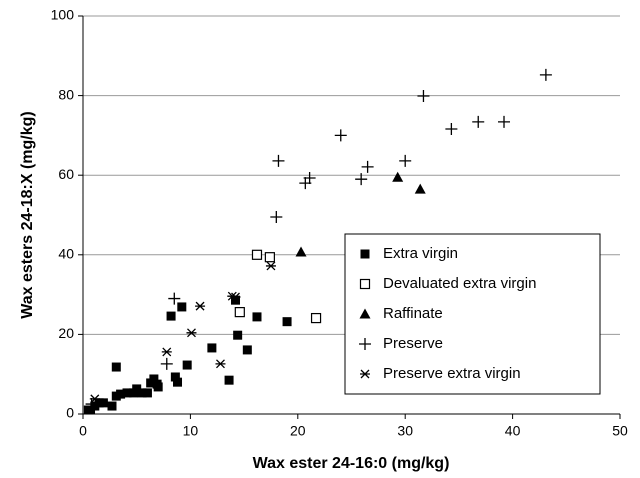  What do you see at coordinates (27, 214) in the screenshot?
I see `y-axis-title: Wax esters 24-18:X (mg/kg)` at bounding box center [27, 214].